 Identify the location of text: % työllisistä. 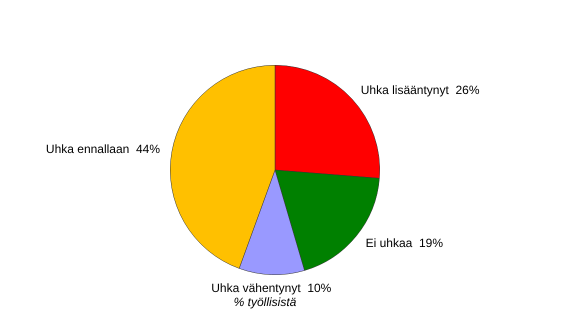
(265, 302).